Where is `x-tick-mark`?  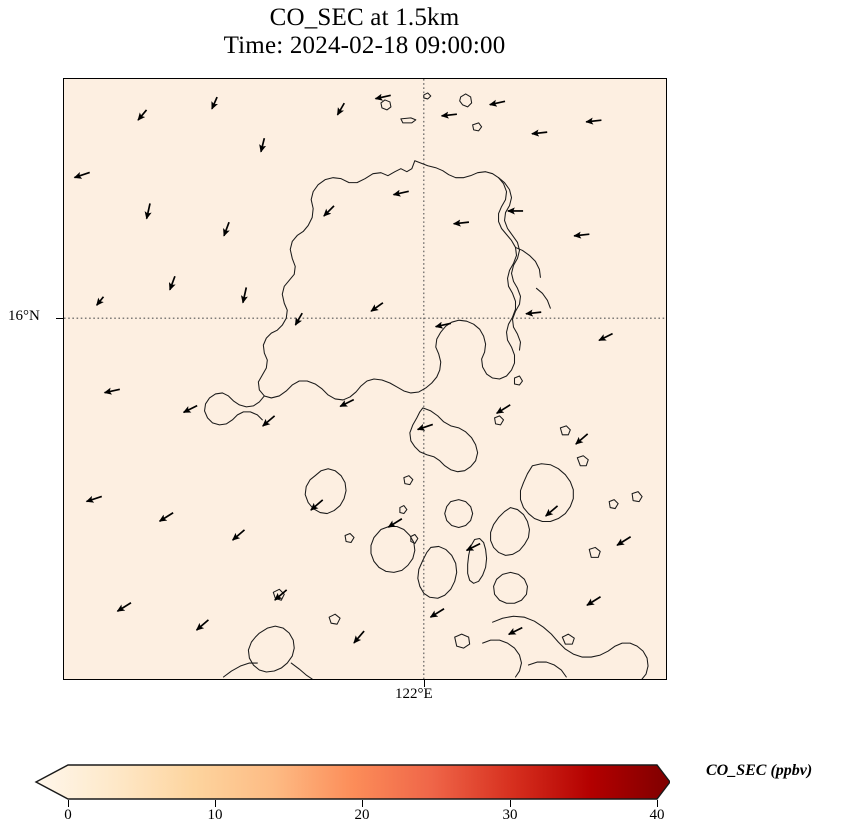 x-tick-mark is located at coordinates (425, 683).